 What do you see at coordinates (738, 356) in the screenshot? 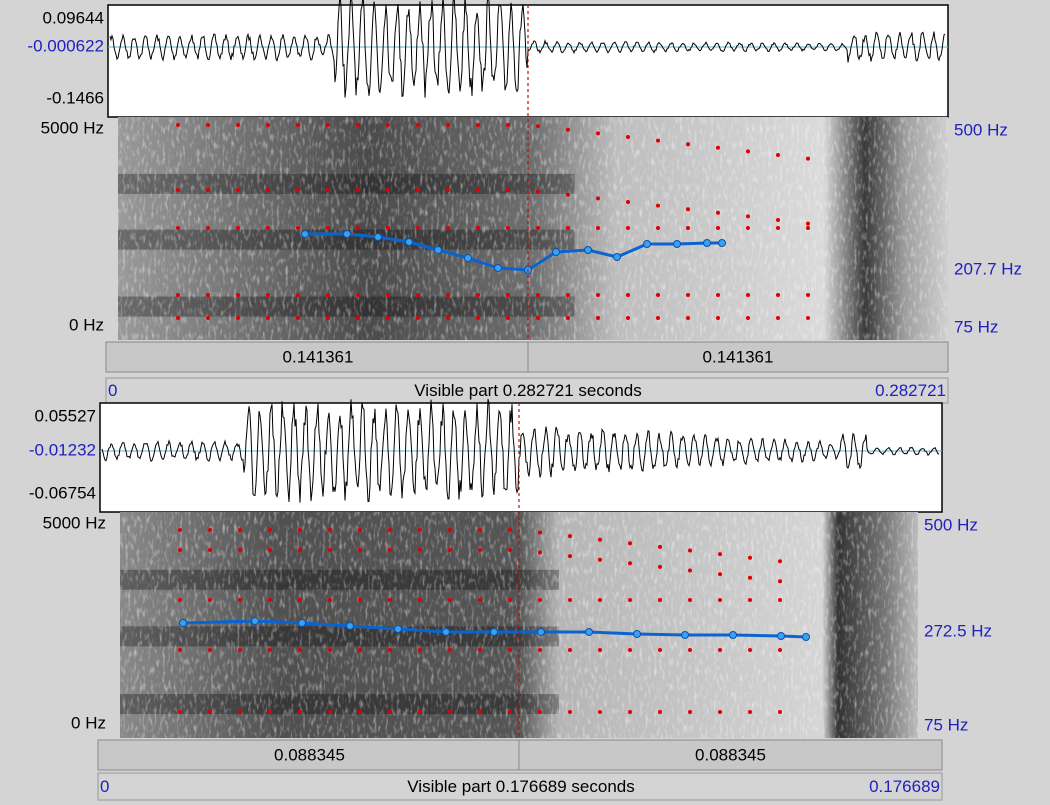
I see `right-duration: 0.141361` at bounding box center [738, 356].